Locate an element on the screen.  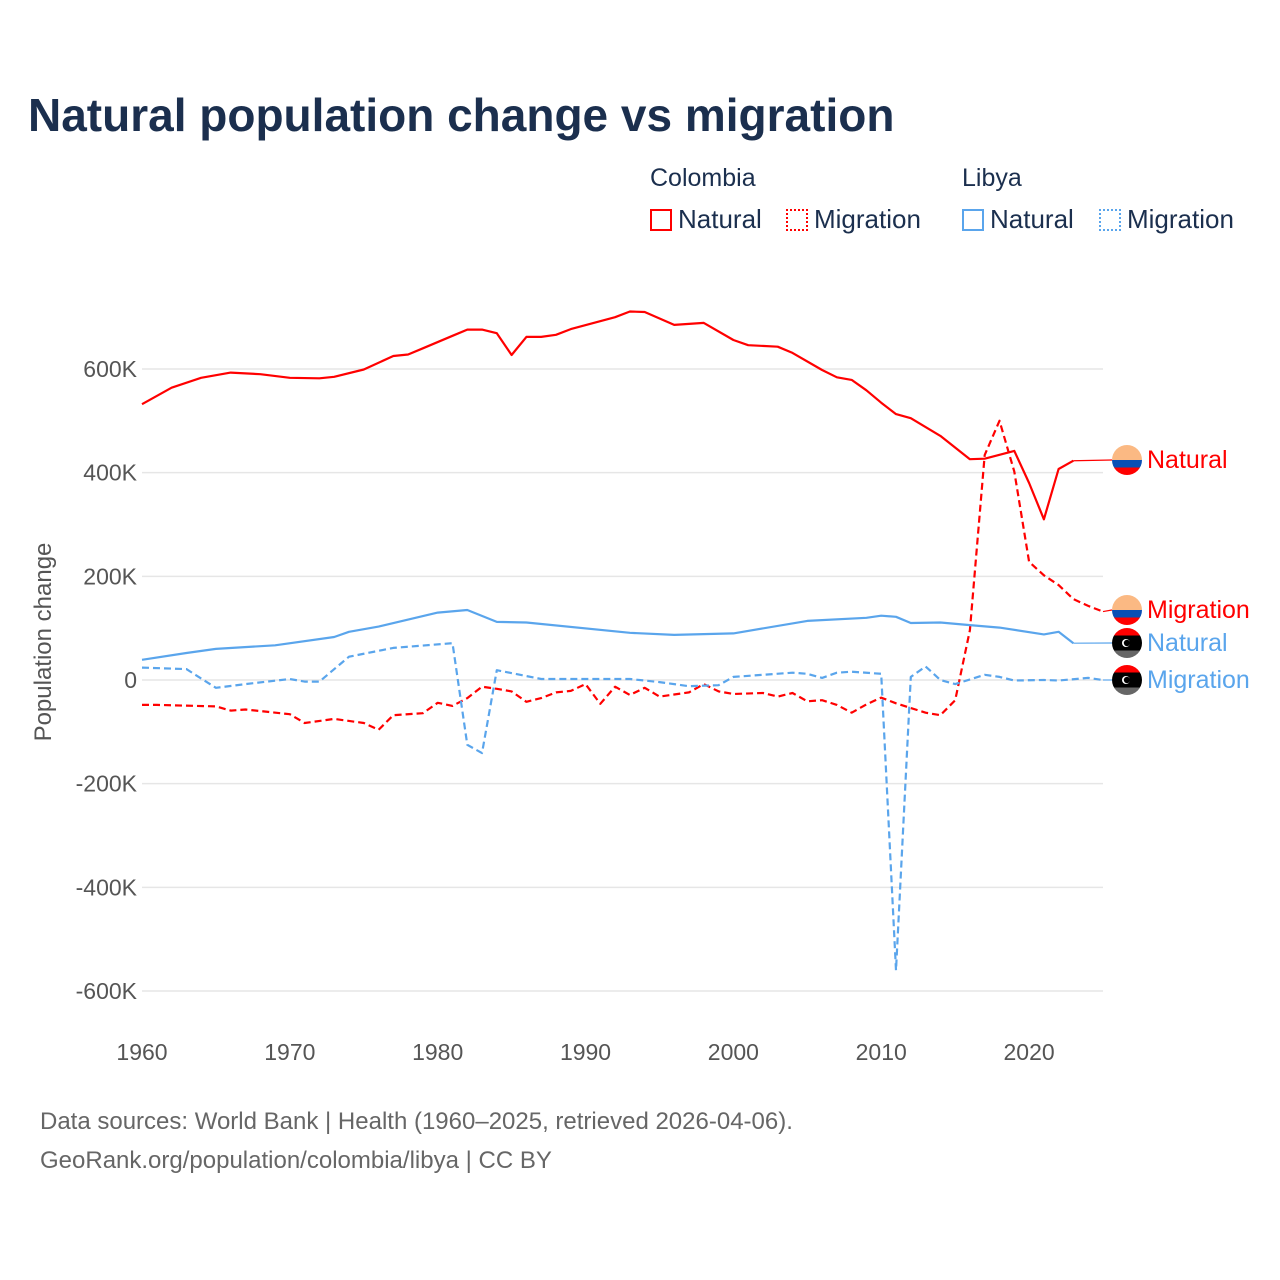
series-line-libya-natural is located at coordinates (608, 634).